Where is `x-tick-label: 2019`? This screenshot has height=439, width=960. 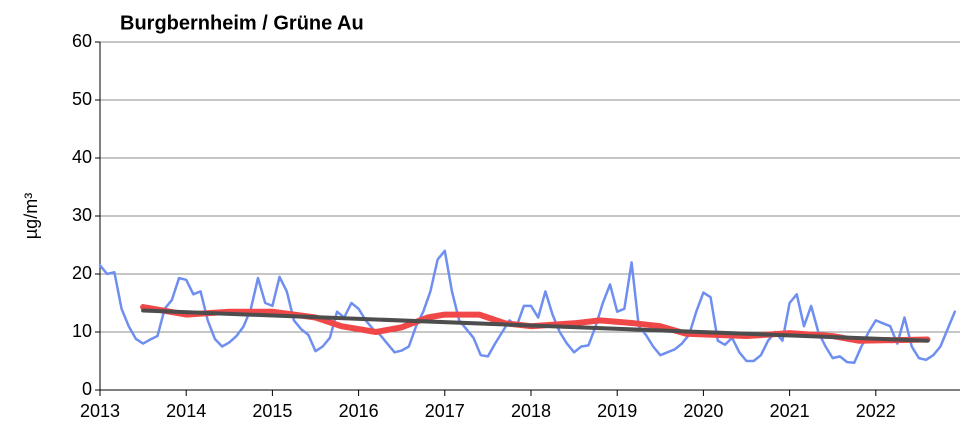
x-tick-label: 2019 is located at coordinates (617, 411).